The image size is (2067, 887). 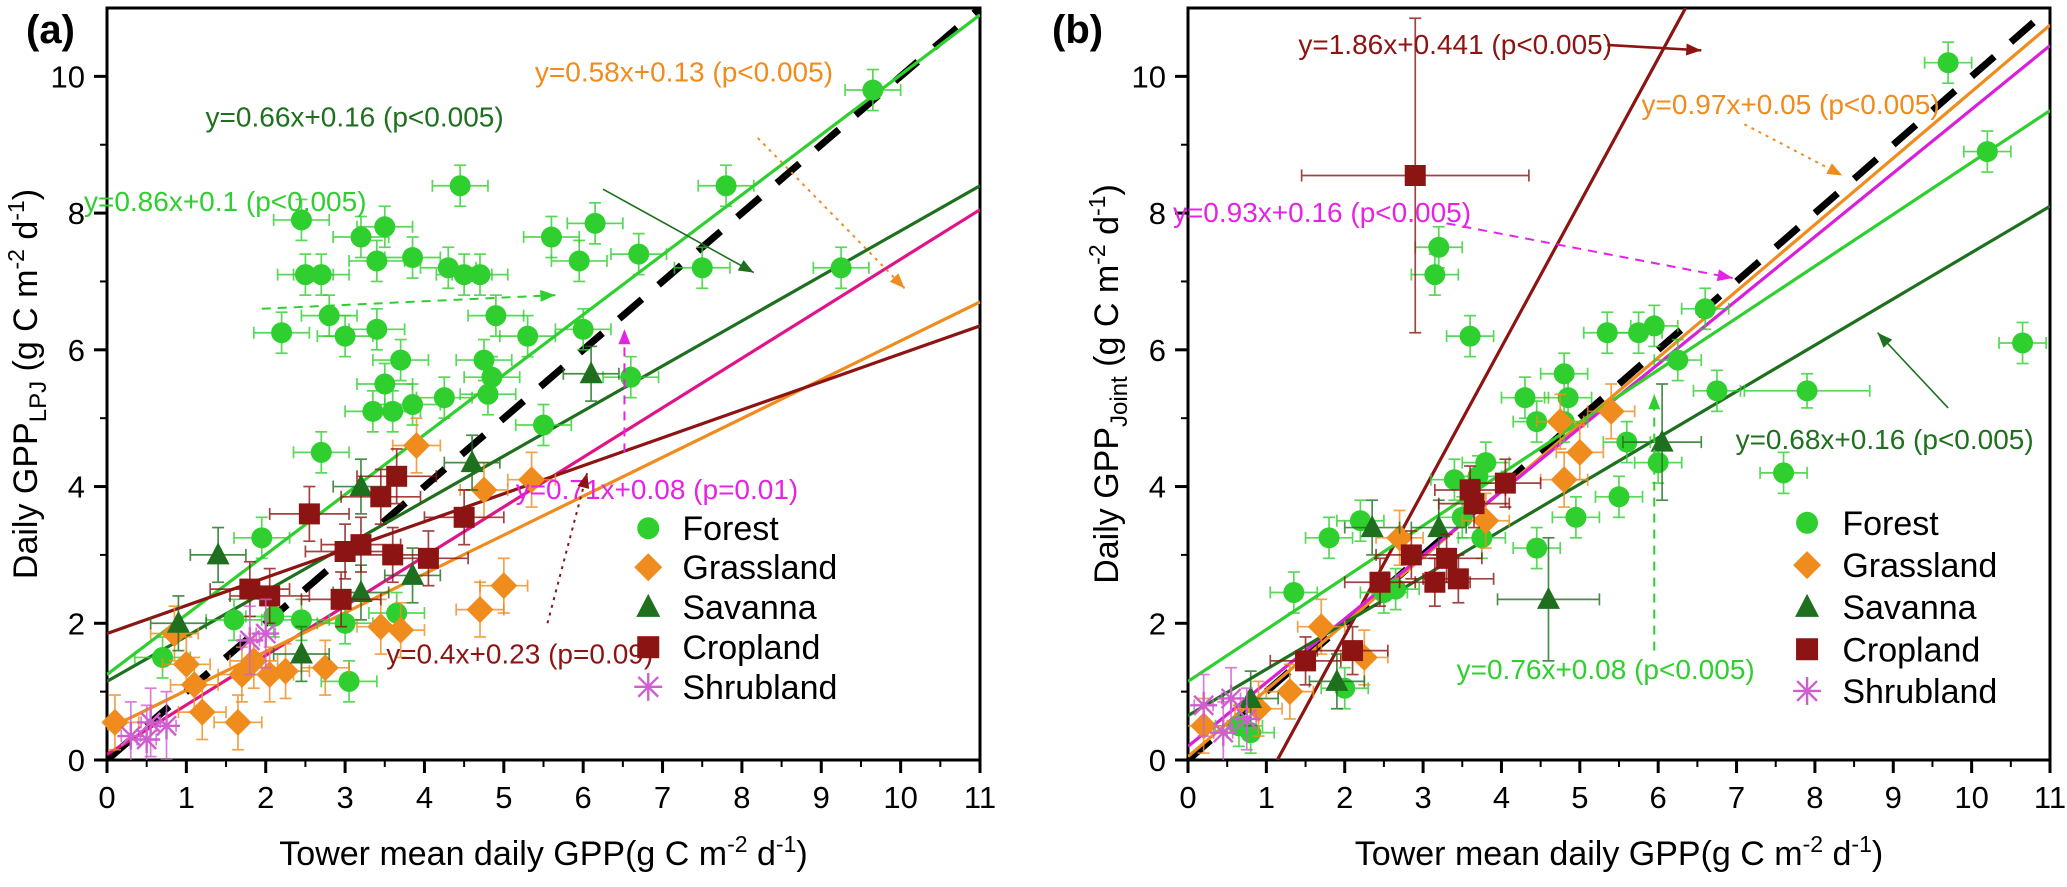 I want to click on legend-label: Grassland, so click(x=1919, y=566).